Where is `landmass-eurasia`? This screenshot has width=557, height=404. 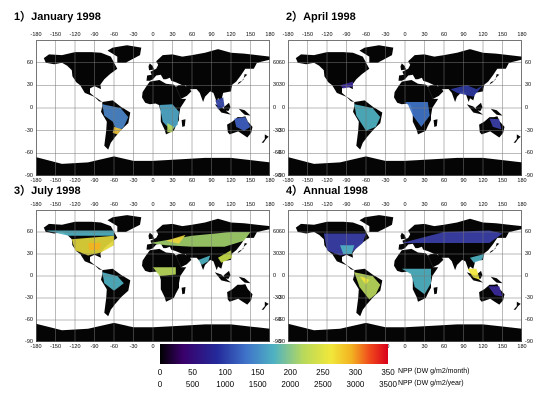
landmass-eurasia is located at coordinates (460, 75).